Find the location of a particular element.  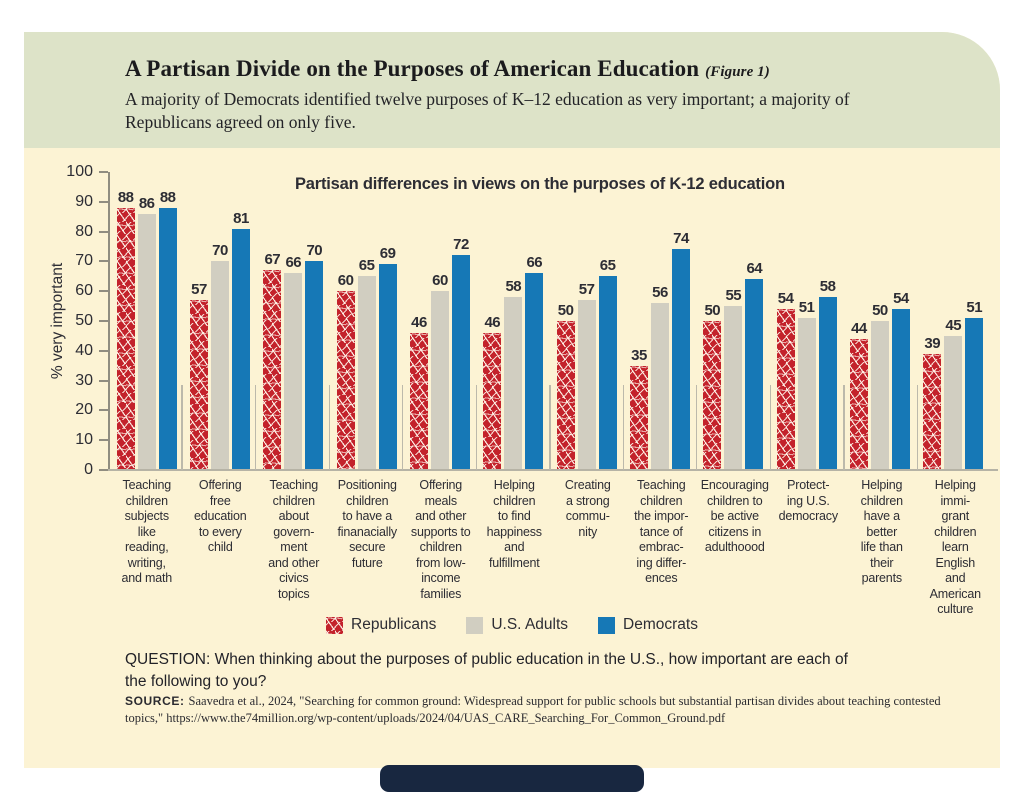

bar-value-label: 72 is located at coordinates (461, 245).